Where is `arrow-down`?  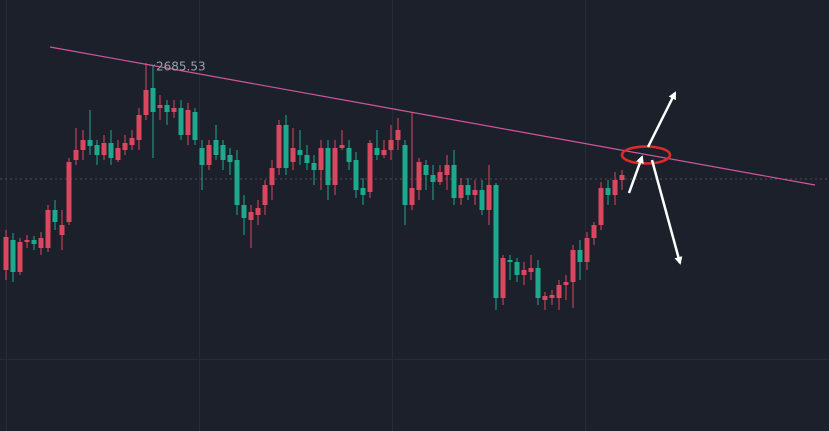 arrow-down is located at coordinates (666, 212).